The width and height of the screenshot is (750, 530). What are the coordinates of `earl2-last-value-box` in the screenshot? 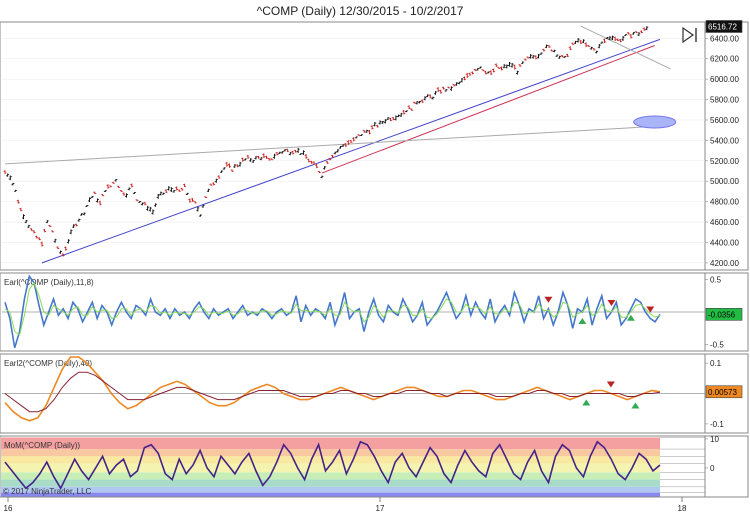 It's located at (724, 392).